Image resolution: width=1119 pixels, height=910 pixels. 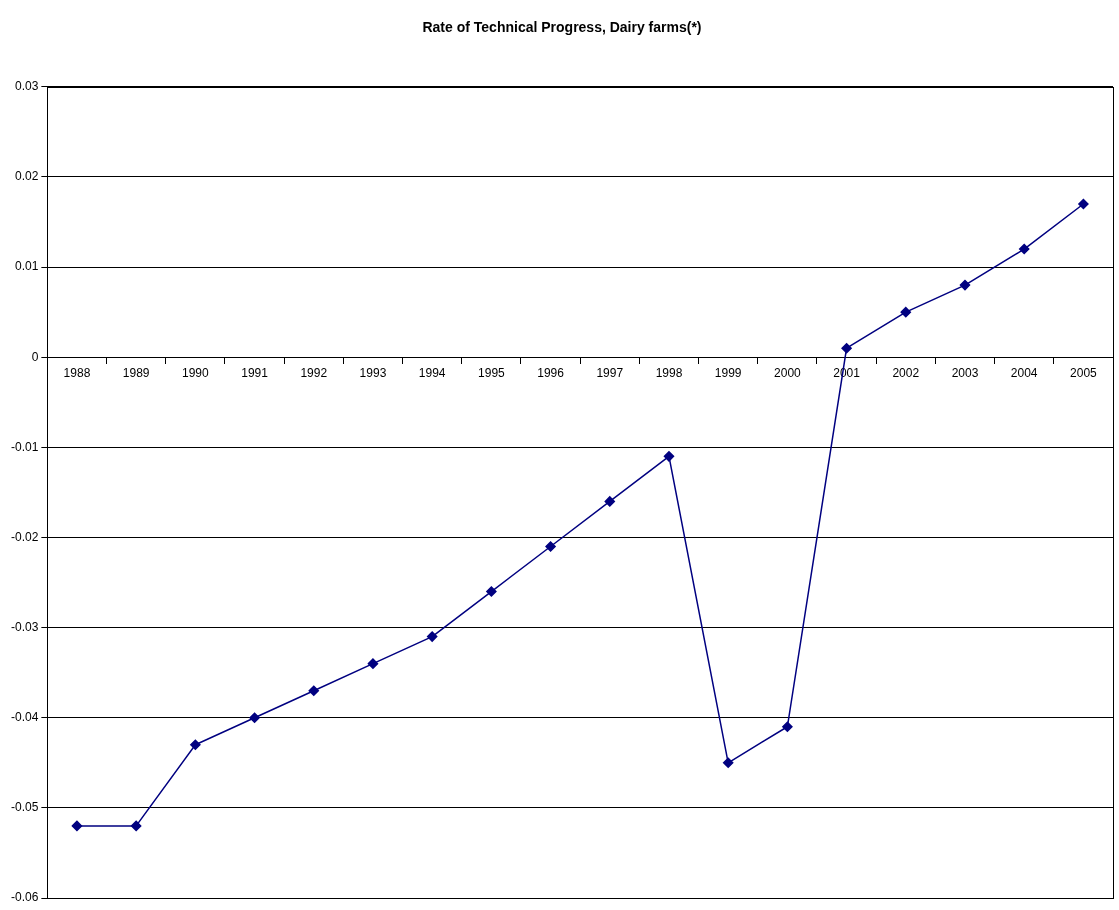 What do you see at coordinates (906, 372) in the screenshot?
I see `x-tick-label: 2002` at bounding box center [906, 372].